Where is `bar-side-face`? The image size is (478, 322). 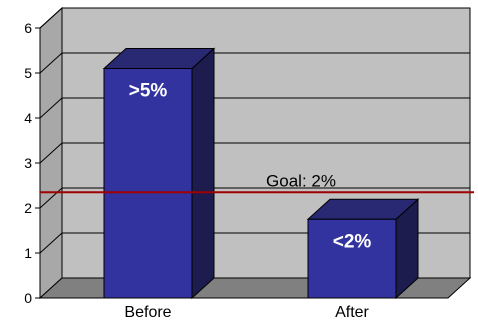 bar-side-face is located at coordinates (203, 173).